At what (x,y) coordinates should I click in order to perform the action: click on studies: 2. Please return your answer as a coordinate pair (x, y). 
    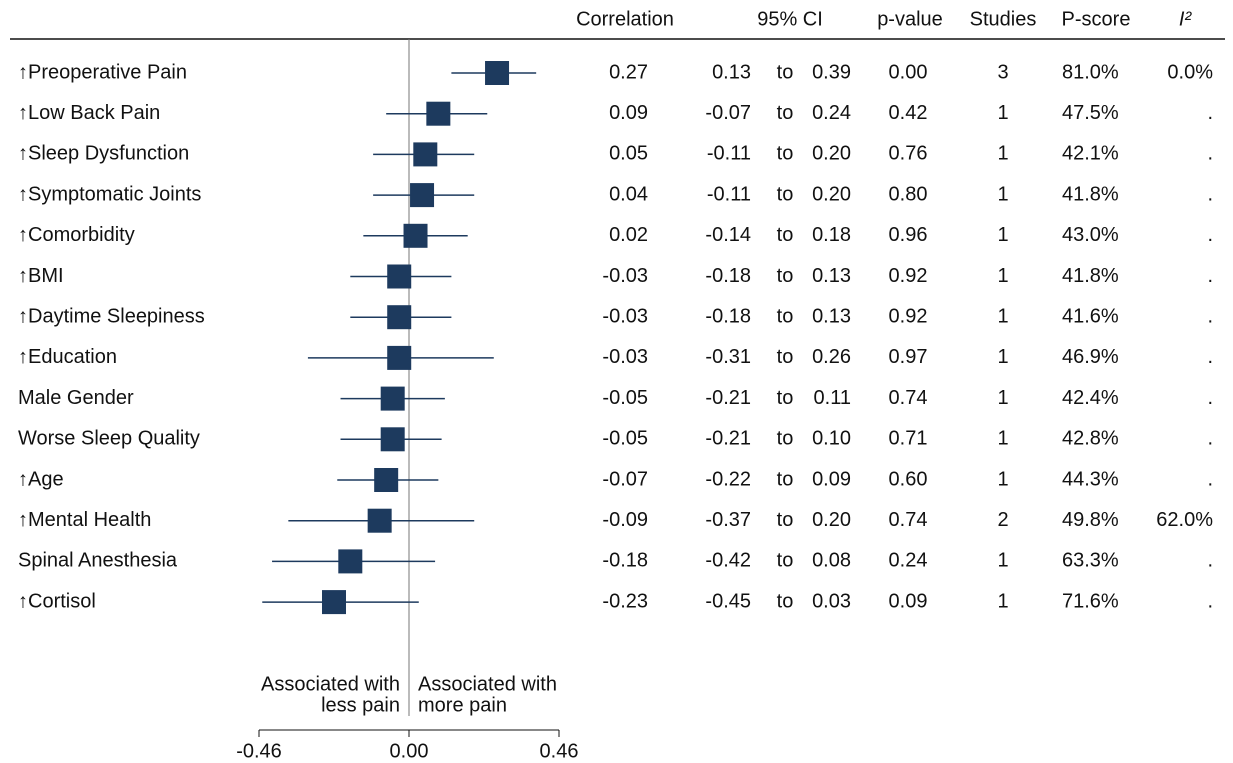
    Looking at the image, I should click on (1002, 520).